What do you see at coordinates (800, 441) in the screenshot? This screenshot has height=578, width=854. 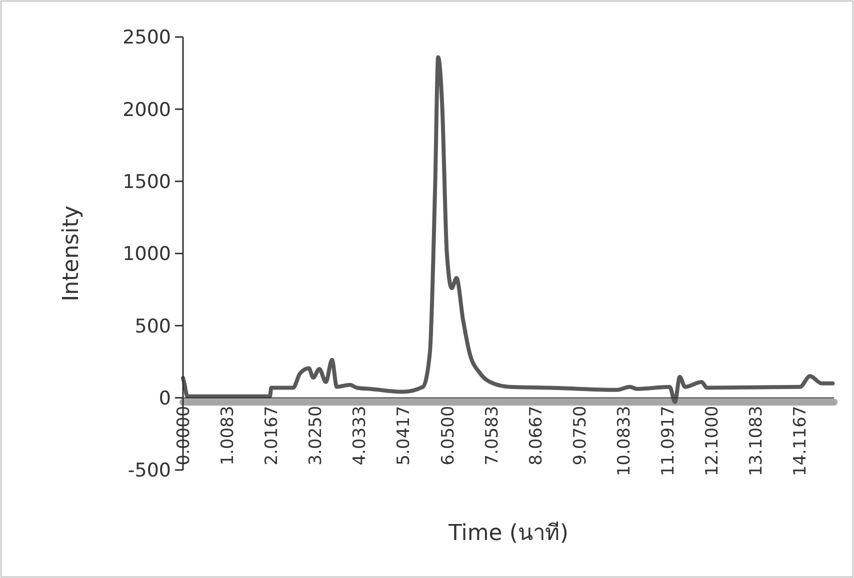 I see `x-tick-label: 14.1167` at bounding box center [800, 441].